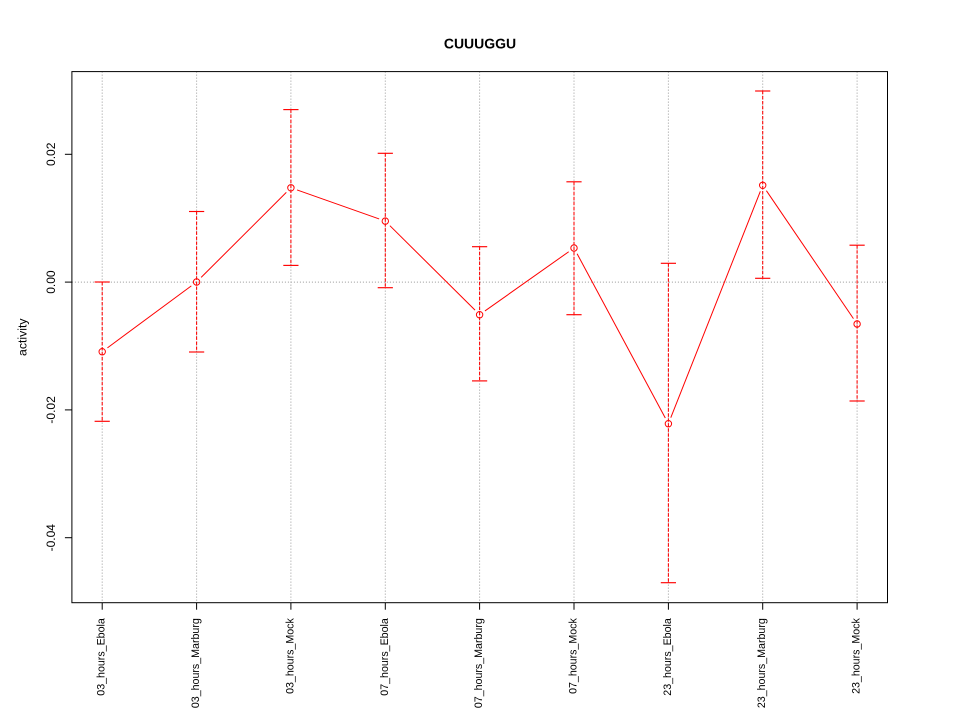 This screenshot has width=960, height=720. I want to click on svg-text: 03_hours_Mock, so click(290, 656).